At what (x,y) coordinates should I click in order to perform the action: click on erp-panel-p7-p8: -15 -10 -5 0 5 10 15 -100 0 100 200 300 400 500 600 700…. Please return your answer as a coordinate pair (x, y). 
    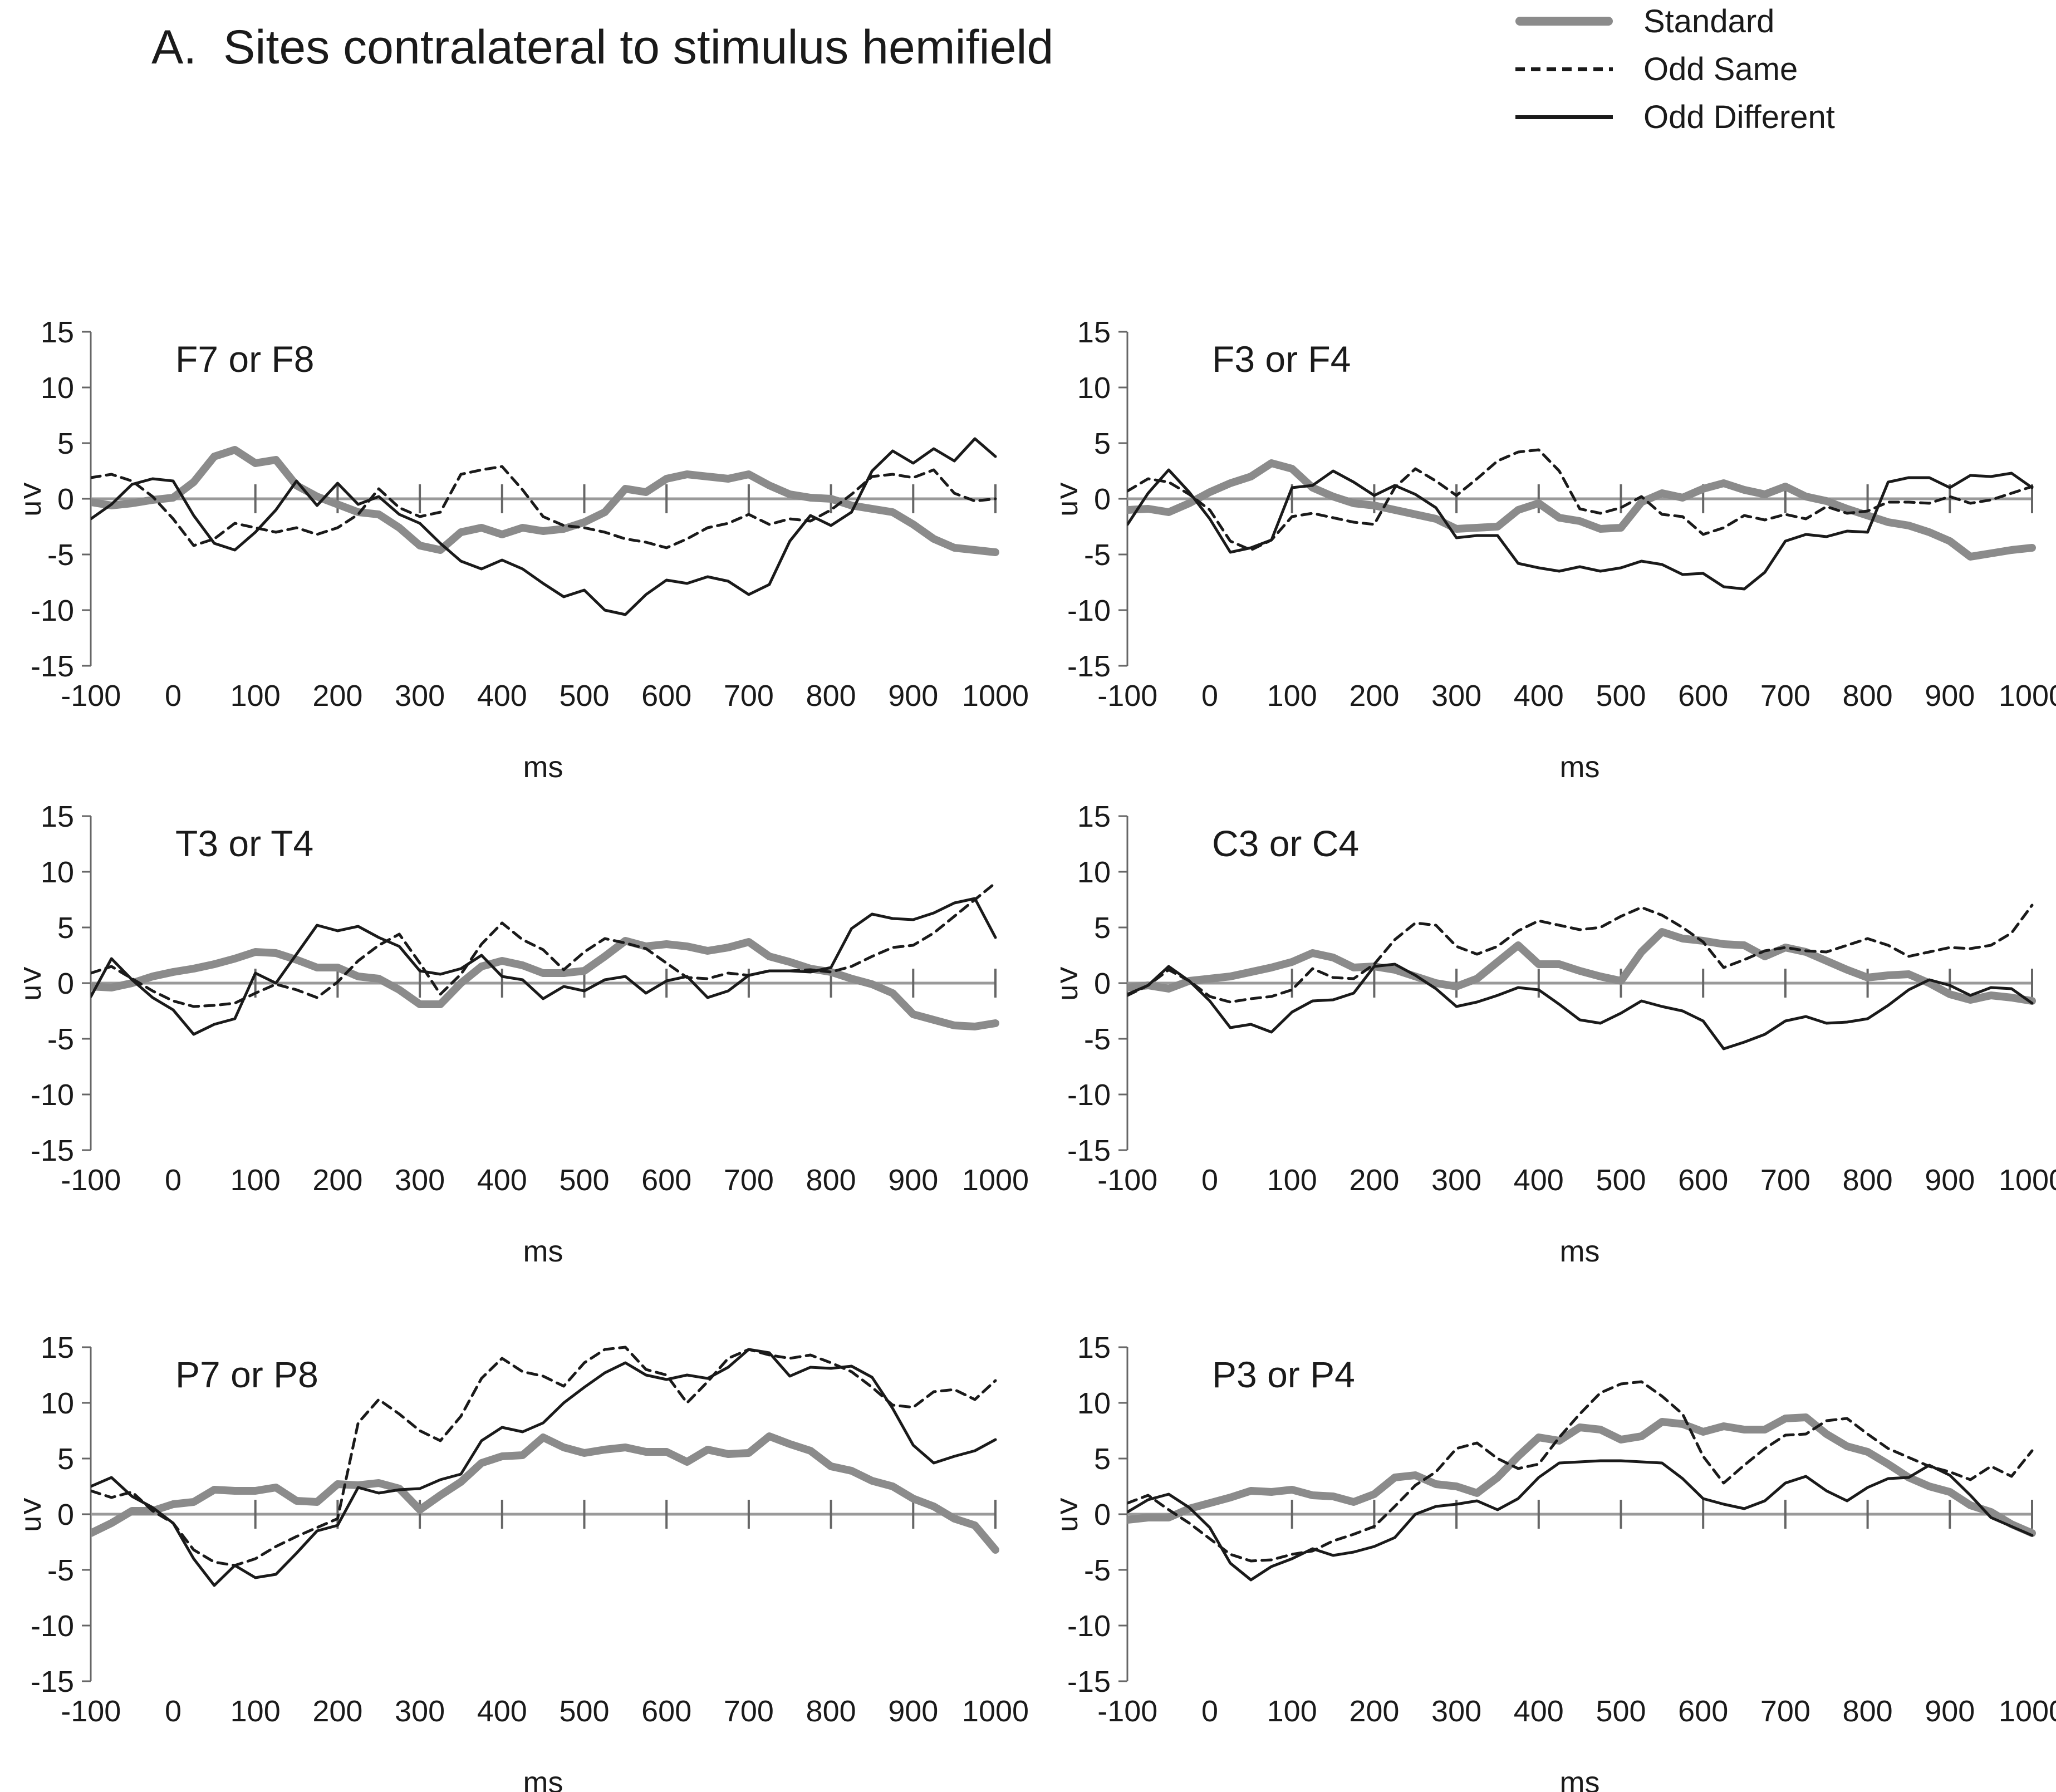
    Looking at the image, I should click on (528, 1559).